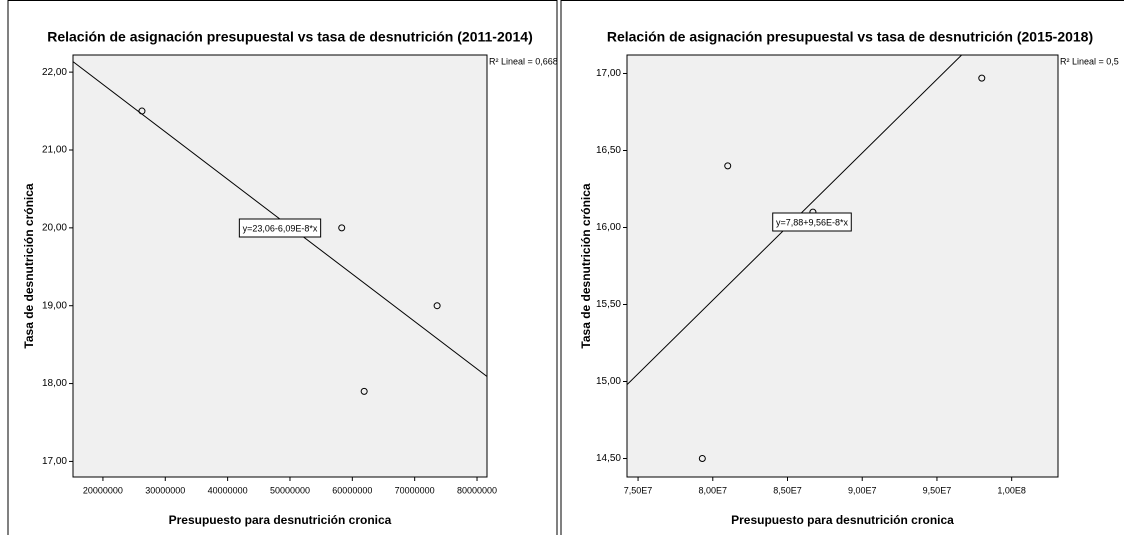 The height and width of the screenshot is (535, 1124). I want to click on x-tick-label: 60000000, so click(352, 490).